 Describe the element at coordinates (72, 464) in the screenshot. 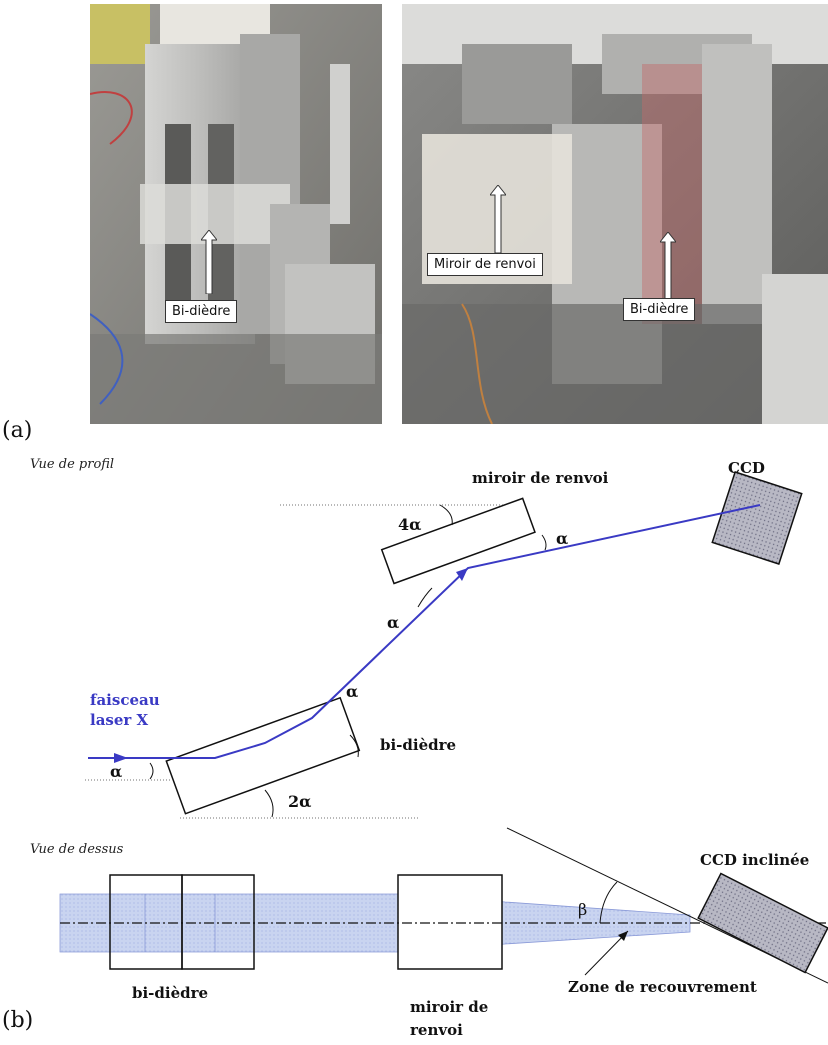

I see `profile-view-title: Vue de profil` at that location.